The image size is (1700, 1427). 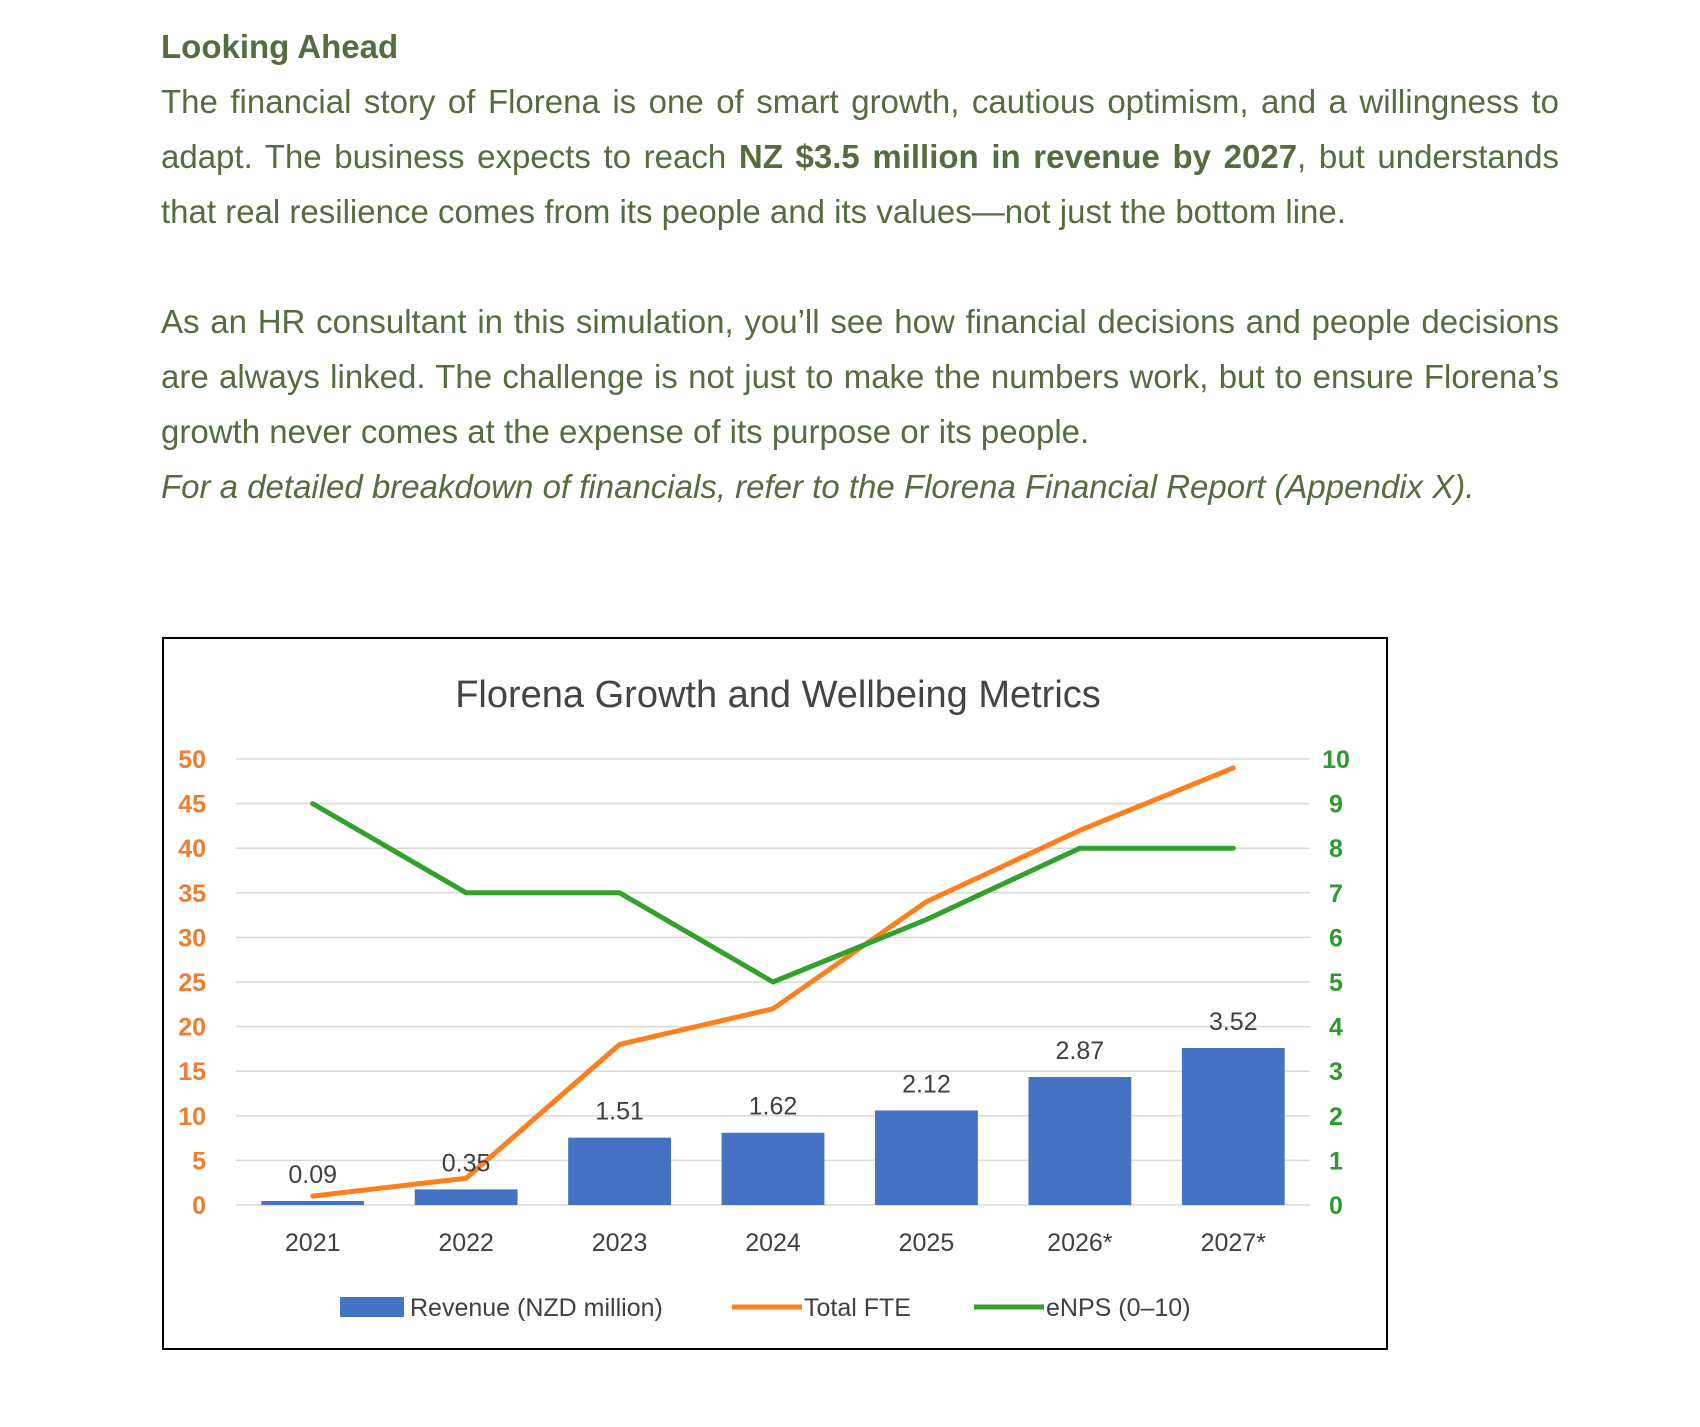 What do you see at coordinates (1336, 894) in the screenshot?
I see `right-axis-tick-label: 7` at bounding box center [1336, 894].